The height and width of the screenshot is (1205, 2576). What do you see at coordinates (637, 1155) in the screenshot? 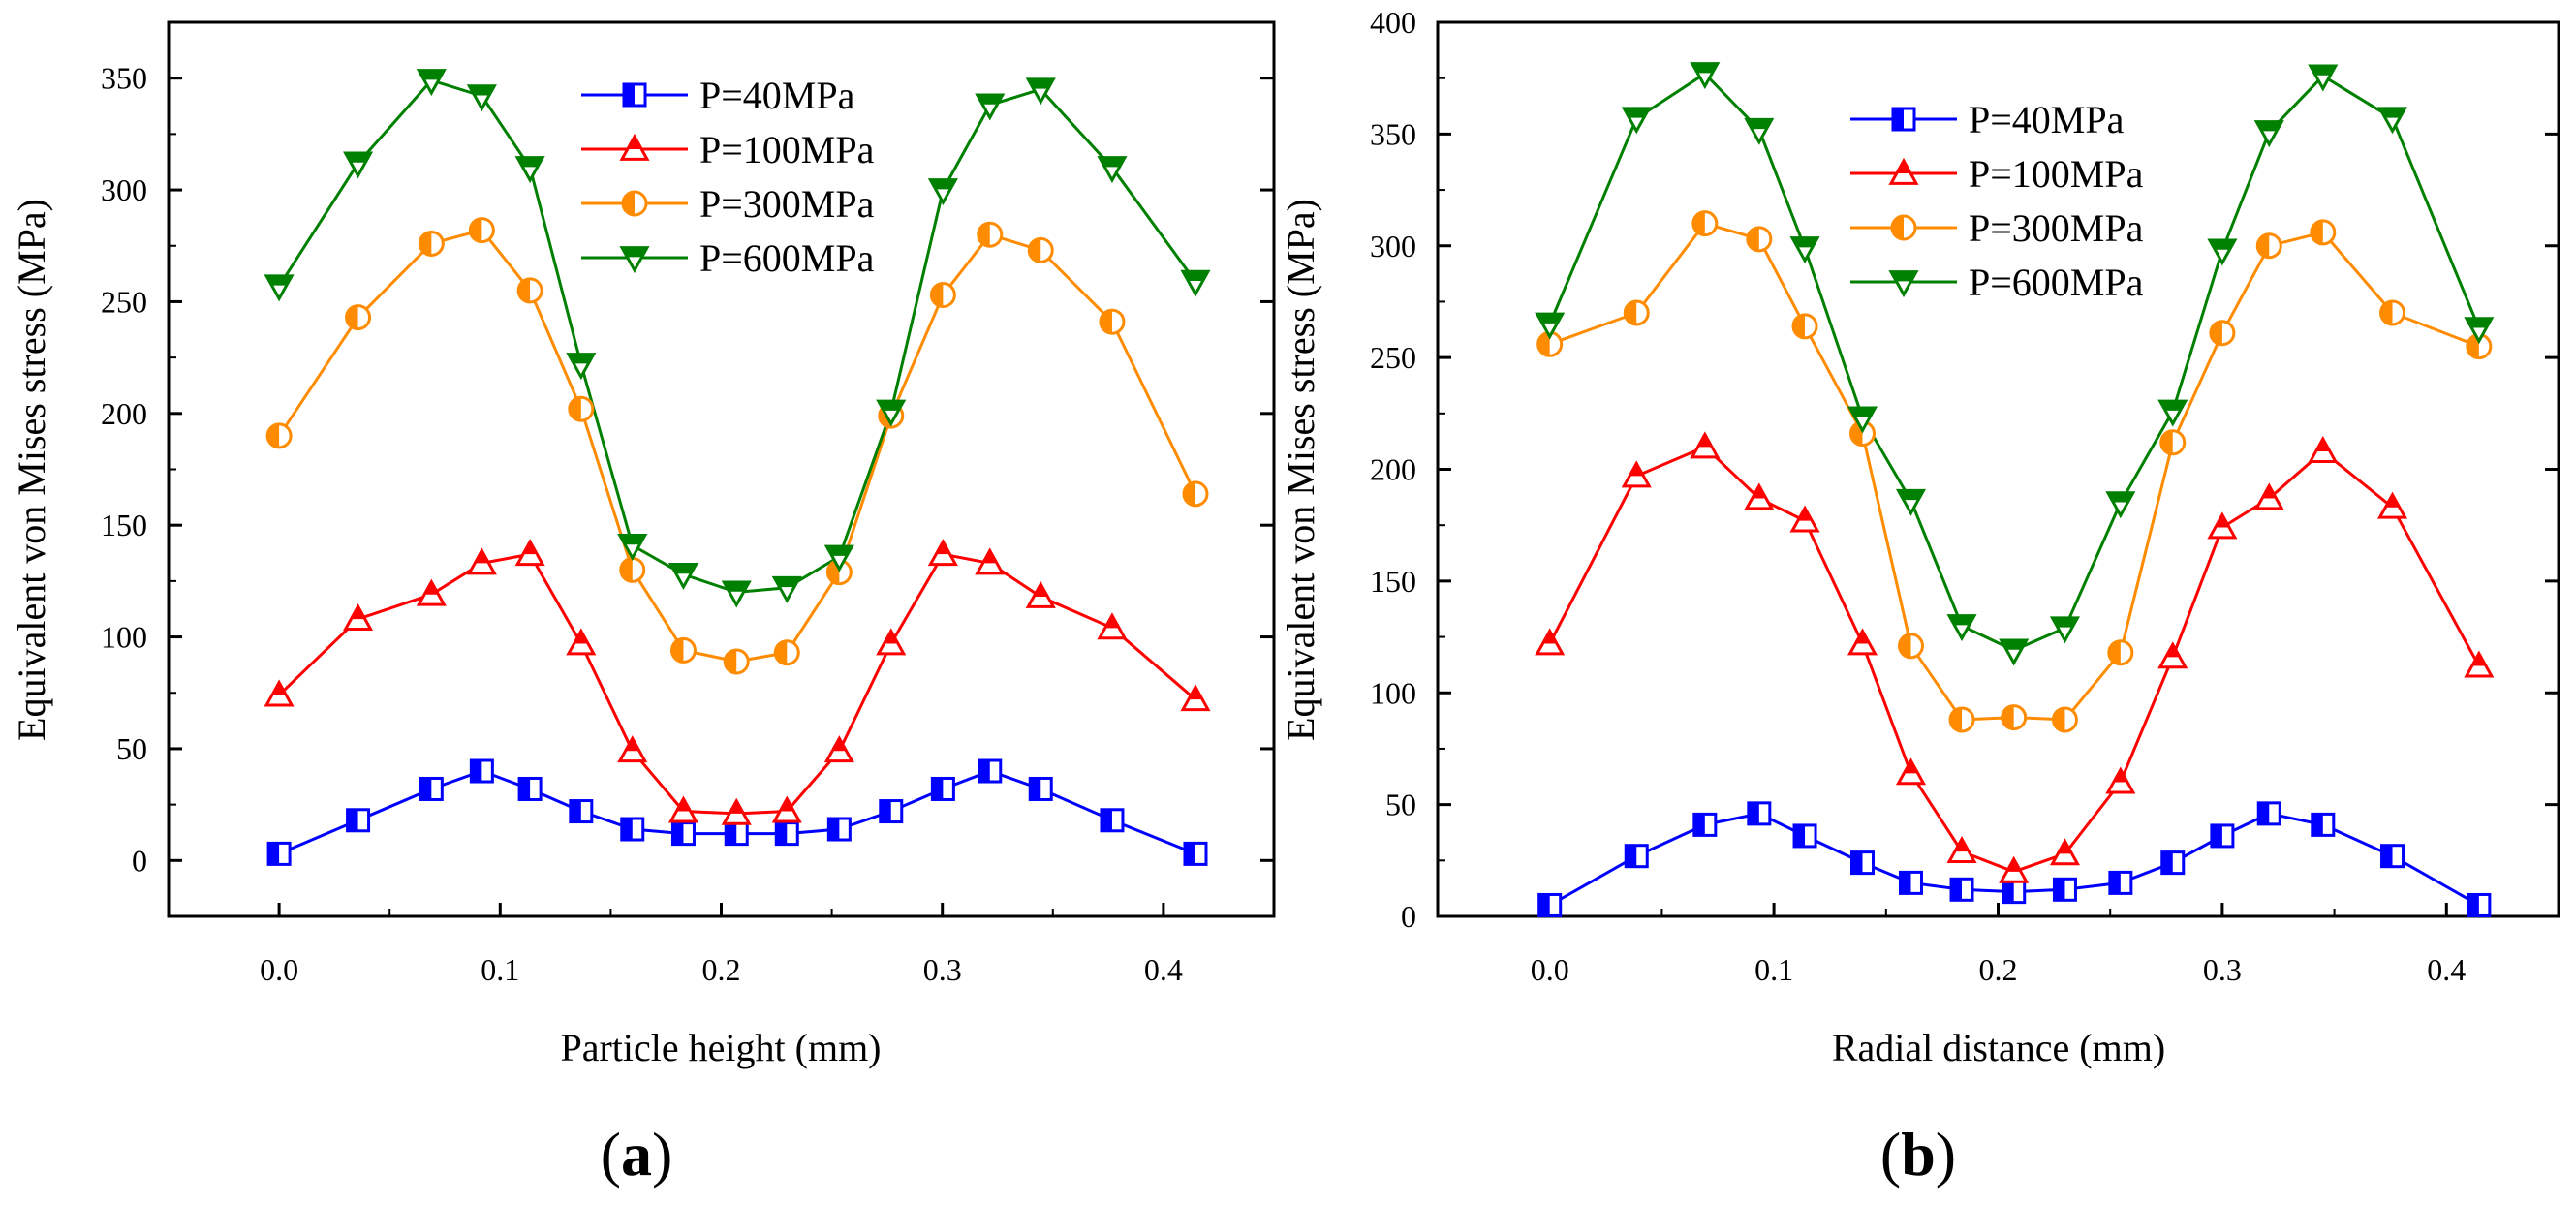
I see `panel-label-a: (a)` at bounding box center [637, 1155].